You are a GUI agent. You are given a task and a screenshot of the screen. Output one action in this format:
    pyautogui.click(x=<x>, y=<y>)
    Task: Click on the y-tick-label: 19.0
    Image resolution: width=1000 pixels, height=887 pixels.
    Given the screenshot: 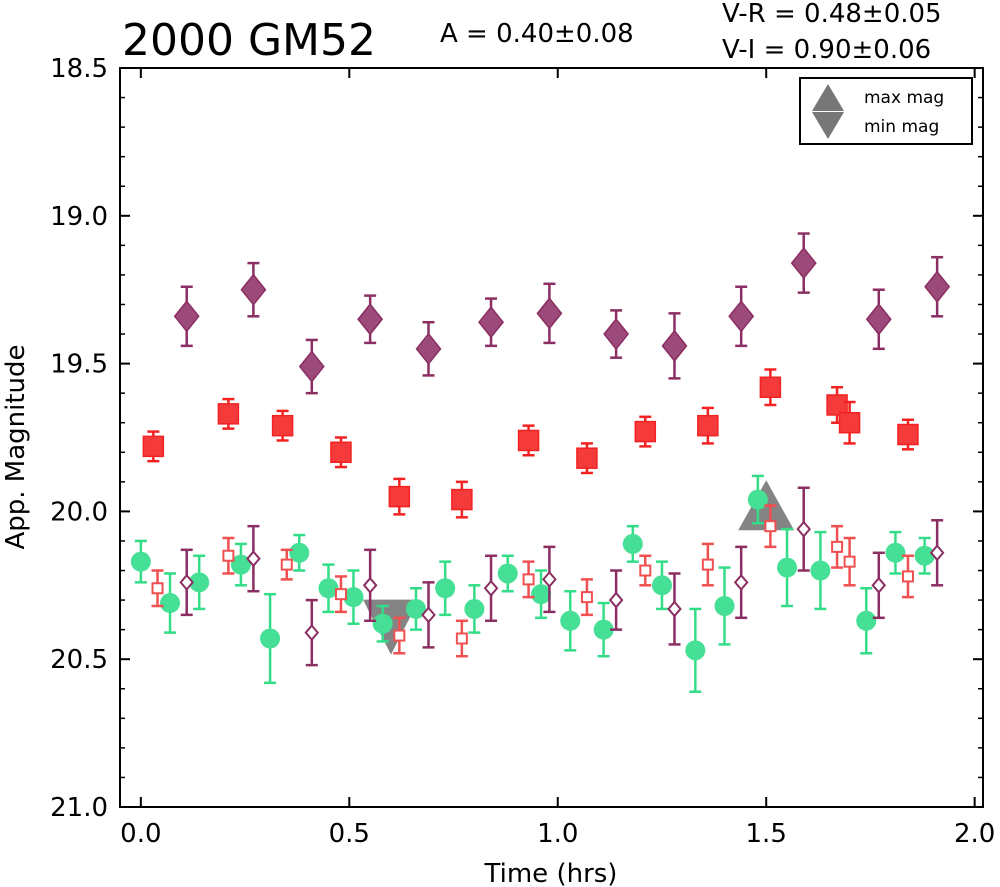 What is the action you would take?
    pyautogui.click(x=79, y=217)
    